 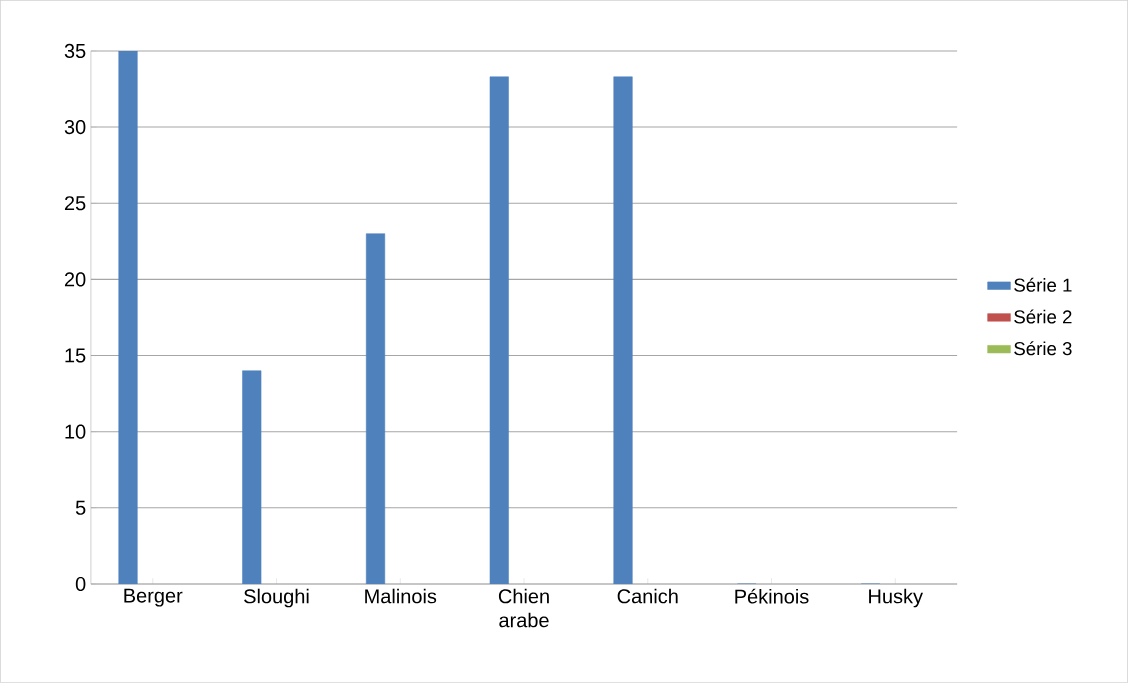 What do you see at coordinates (80, 584) in the screenshot?
I see `y-tick-label: 0` at bounding box center [80, 584].